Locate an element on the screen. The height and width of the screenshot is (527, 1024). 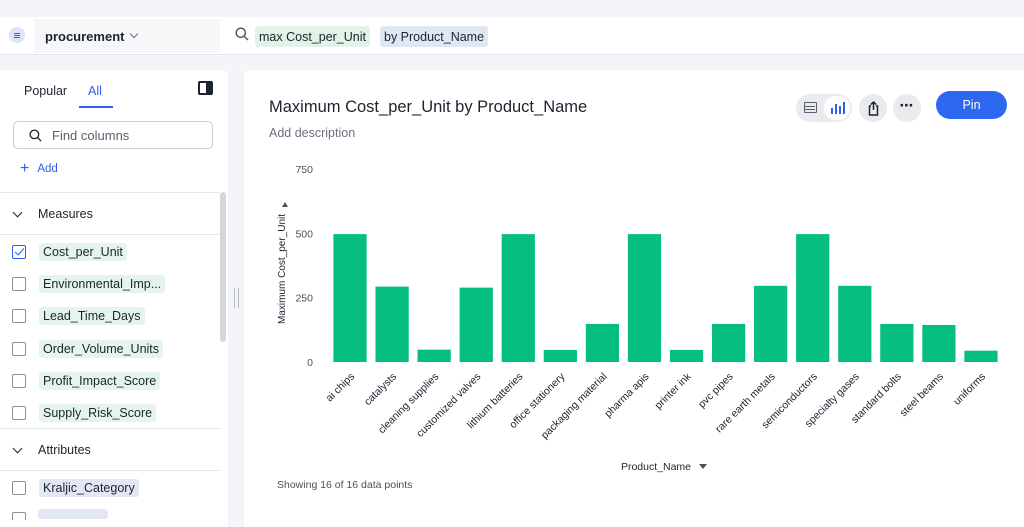
table-view-icon is located at coordinates (810, 107).